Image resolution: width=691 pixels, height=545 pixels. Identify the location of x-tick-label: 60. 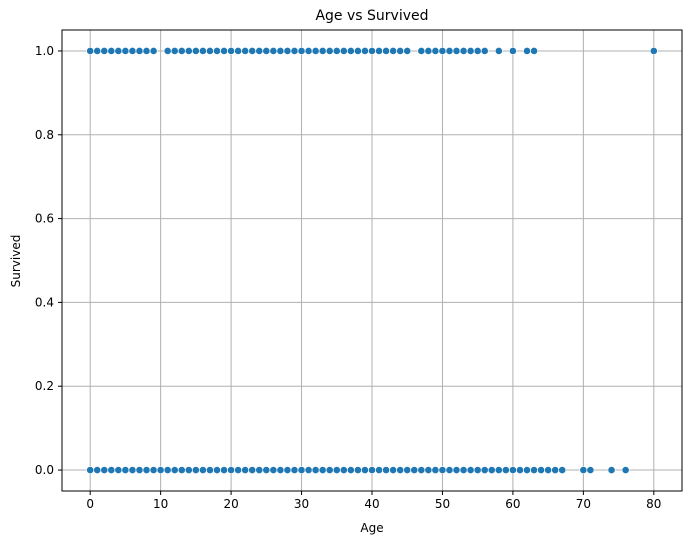
(512, 504).